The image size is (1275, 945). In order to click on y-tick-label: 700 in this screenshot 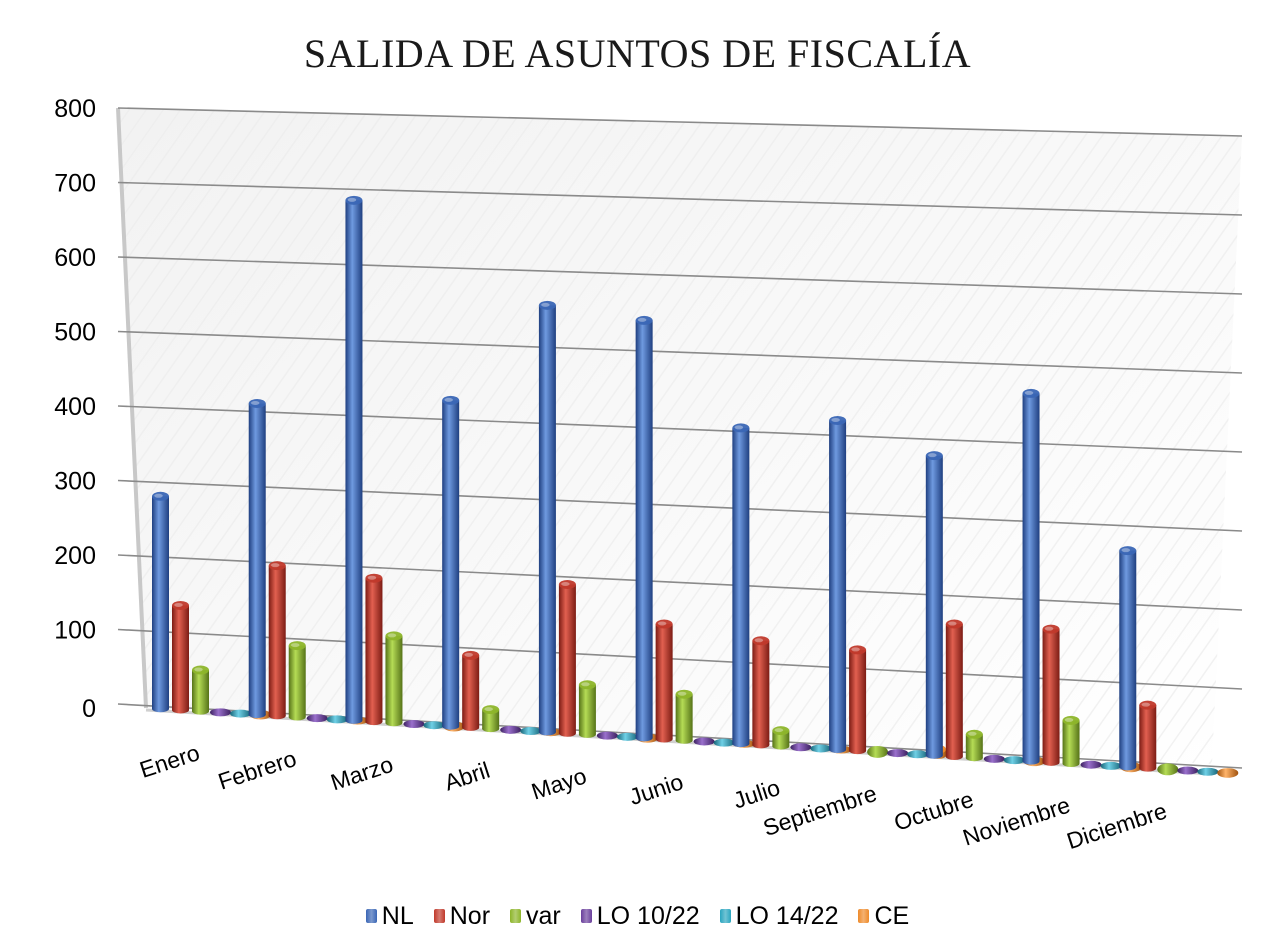, I will do `click(75, 184)`.